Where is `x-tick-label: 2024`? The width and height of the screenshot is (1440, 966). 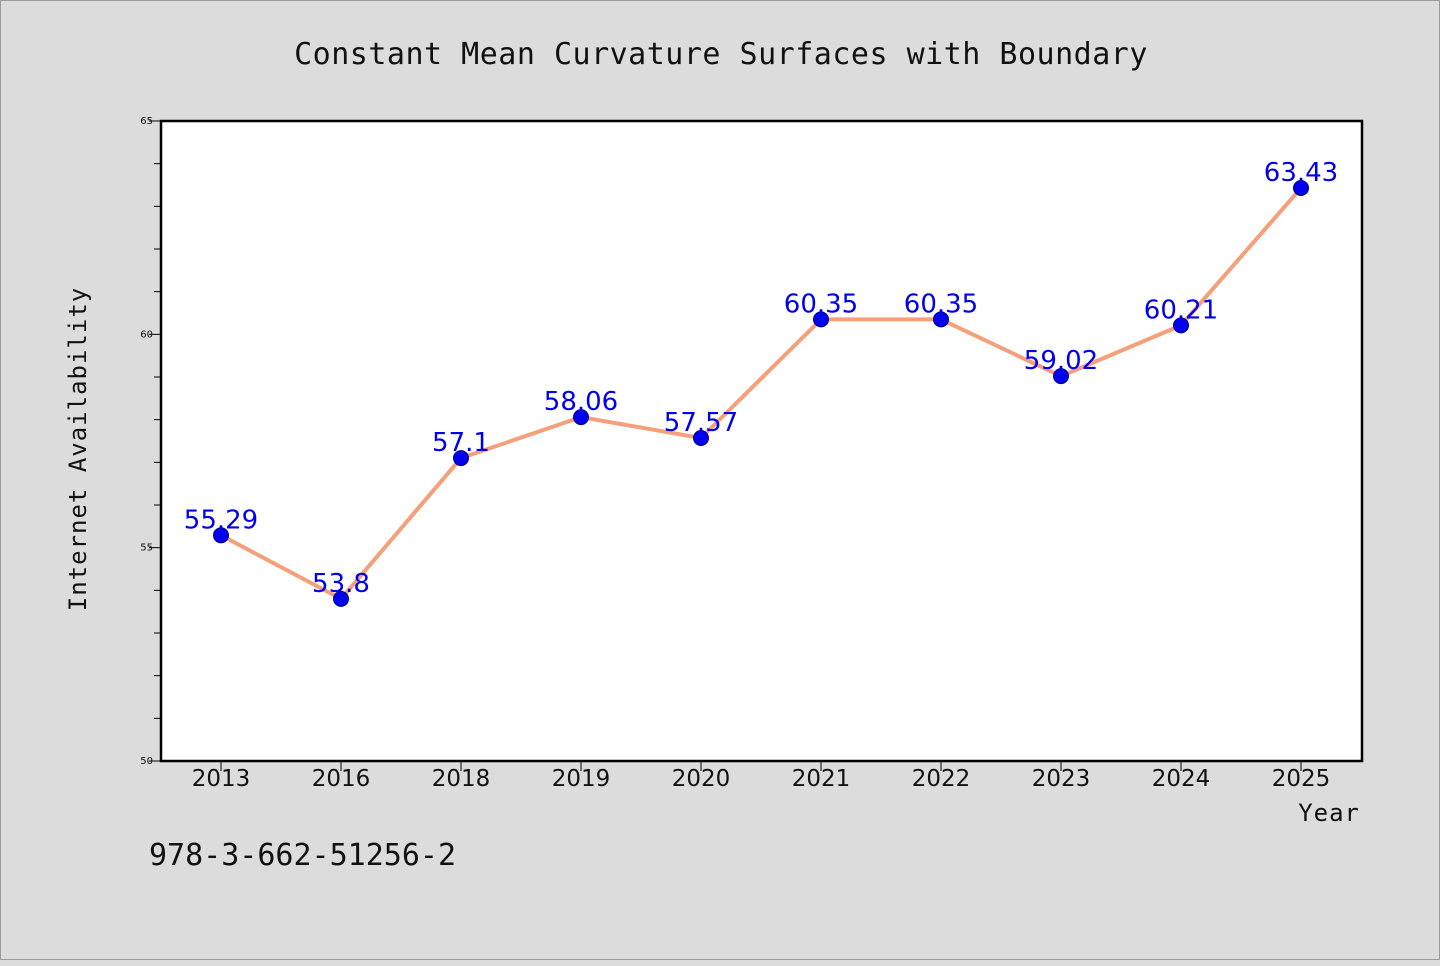 x-tick-label: 2024 is located at coordinates (1181, 779).